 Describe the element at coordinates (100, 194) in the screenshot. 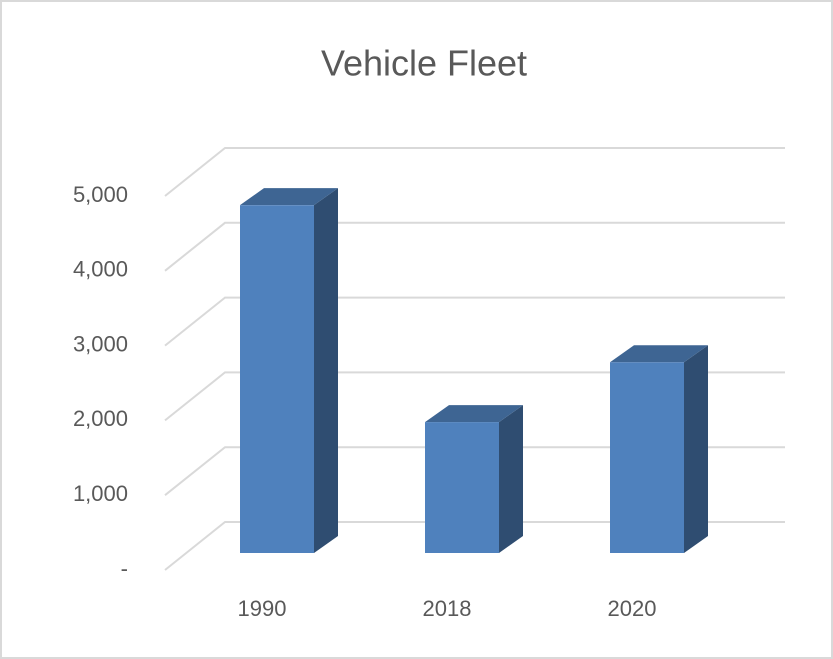

I see `y-tick-label: 5,000` at that location.